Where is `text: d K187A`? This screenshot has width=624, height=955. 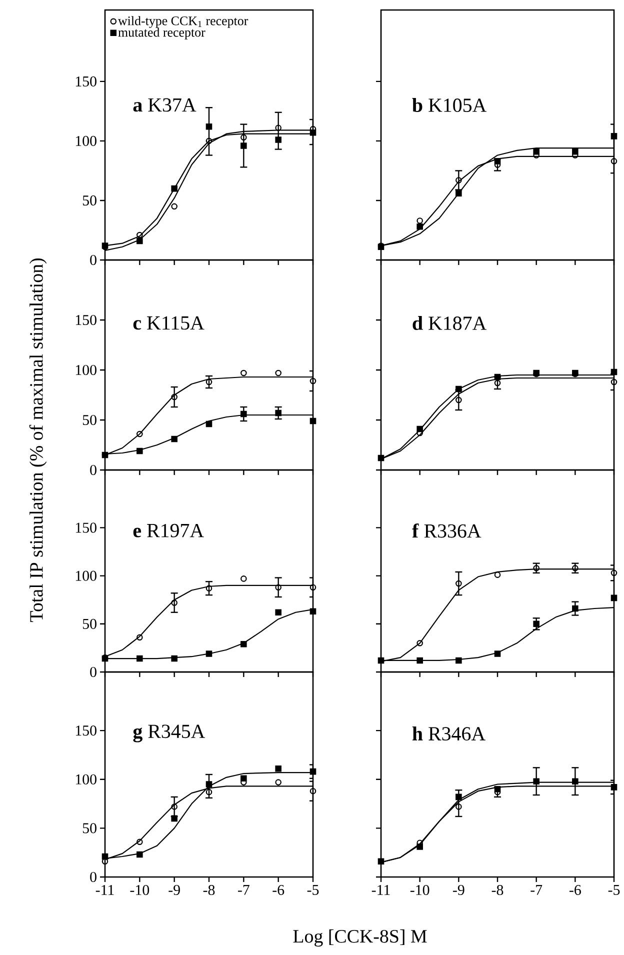
text: d K187A is located at coordinates (449, 323).